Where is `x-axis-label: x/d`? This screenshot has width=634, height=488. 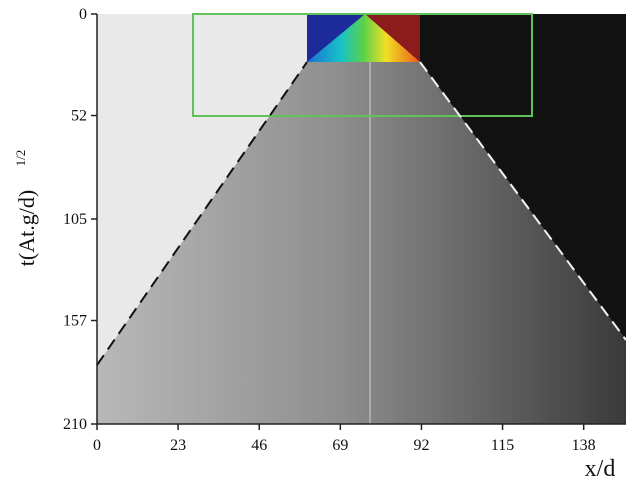
x-axis-label: x/d is located at coordinates (600, 469).